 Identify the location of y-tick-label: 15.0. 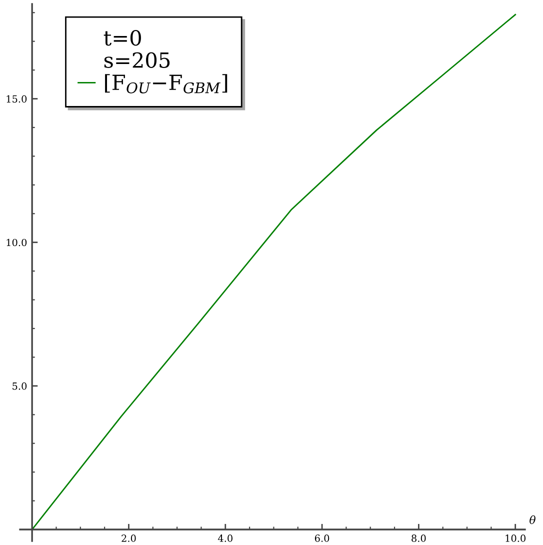
(16, 99).